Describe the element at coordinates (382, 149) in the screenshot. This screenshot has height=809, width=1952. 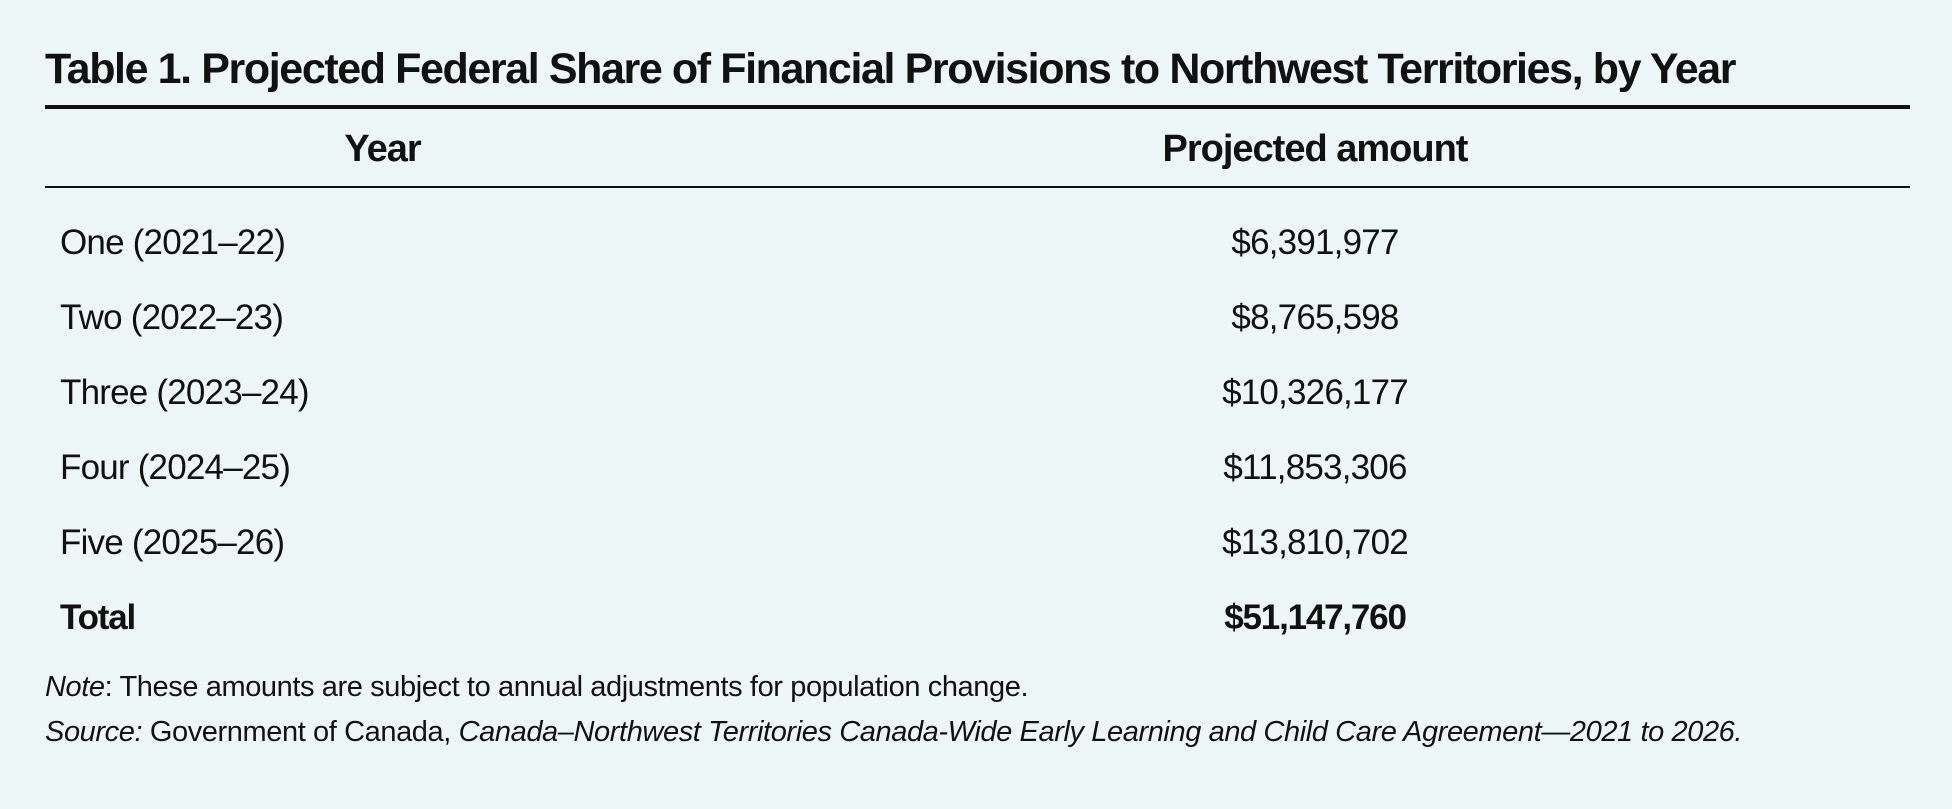
I see `column-header-year: Year` at that location.